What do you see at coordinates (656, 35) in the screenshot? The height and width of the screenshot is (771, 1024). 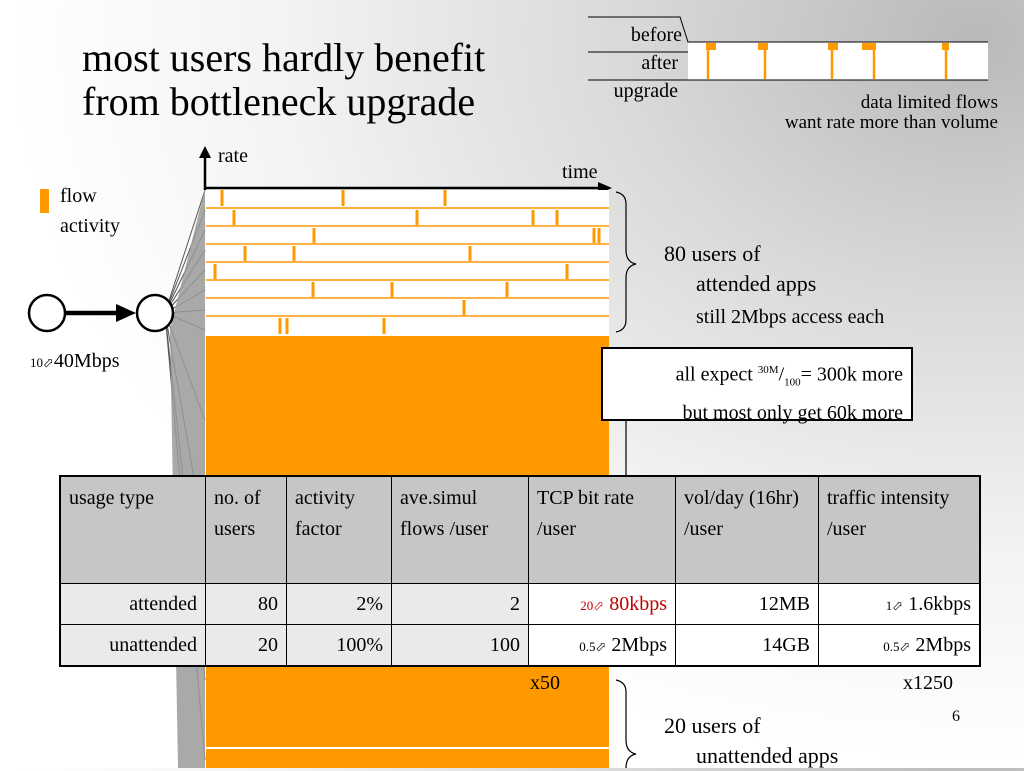 I see `legend-before-label: before` at bounding box center [656, 35].